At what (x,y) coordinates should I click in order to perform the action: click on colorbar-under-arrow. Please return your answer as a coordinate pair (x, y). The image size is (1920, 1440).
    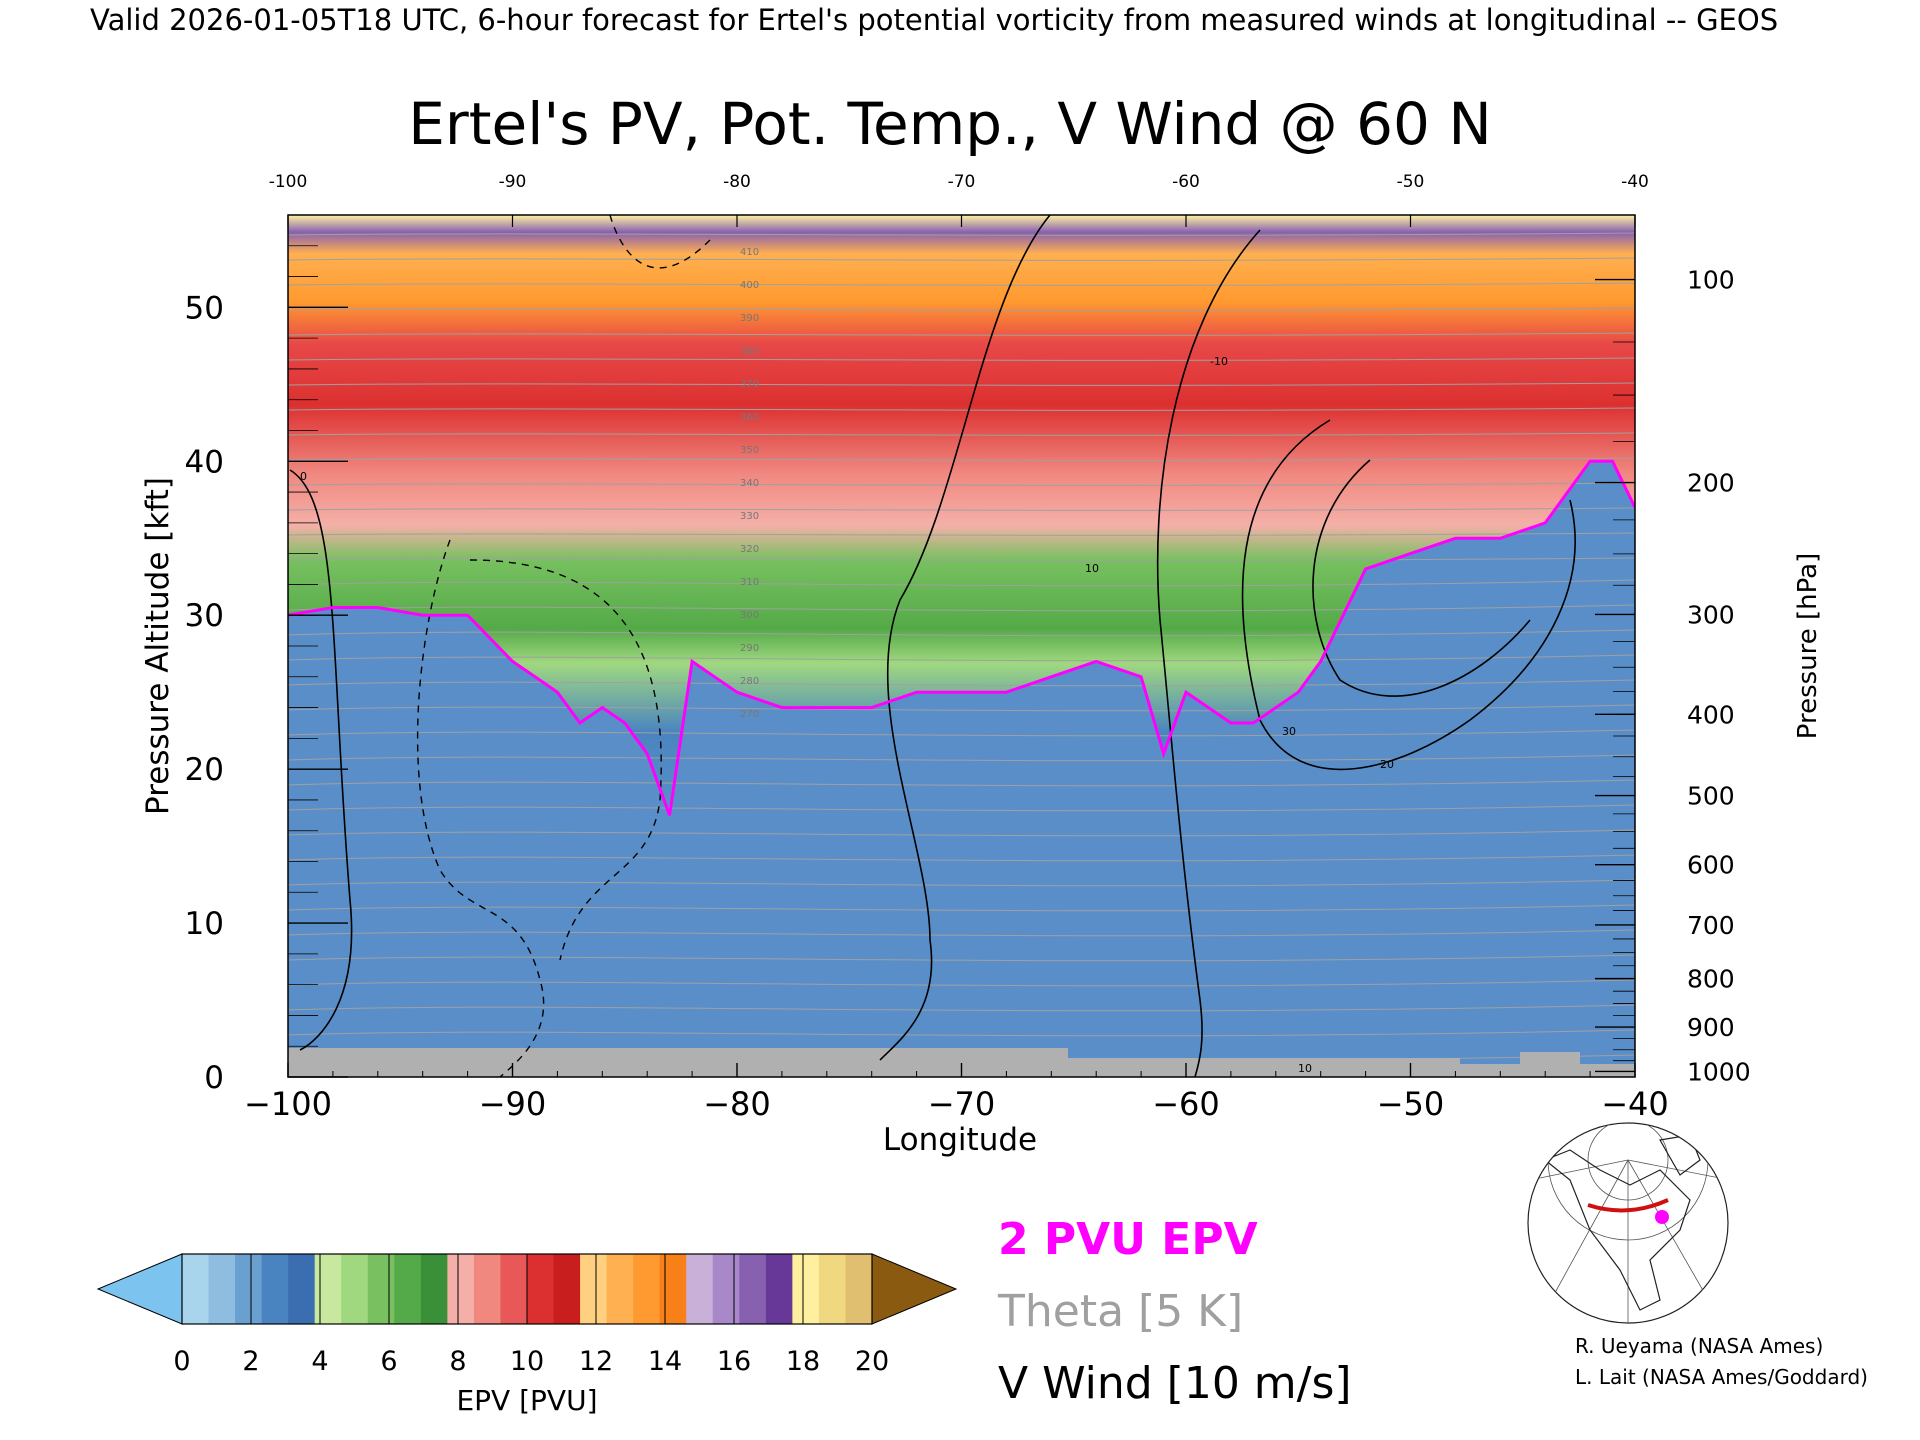
    Looking at the image, I should click on (139, 1289).